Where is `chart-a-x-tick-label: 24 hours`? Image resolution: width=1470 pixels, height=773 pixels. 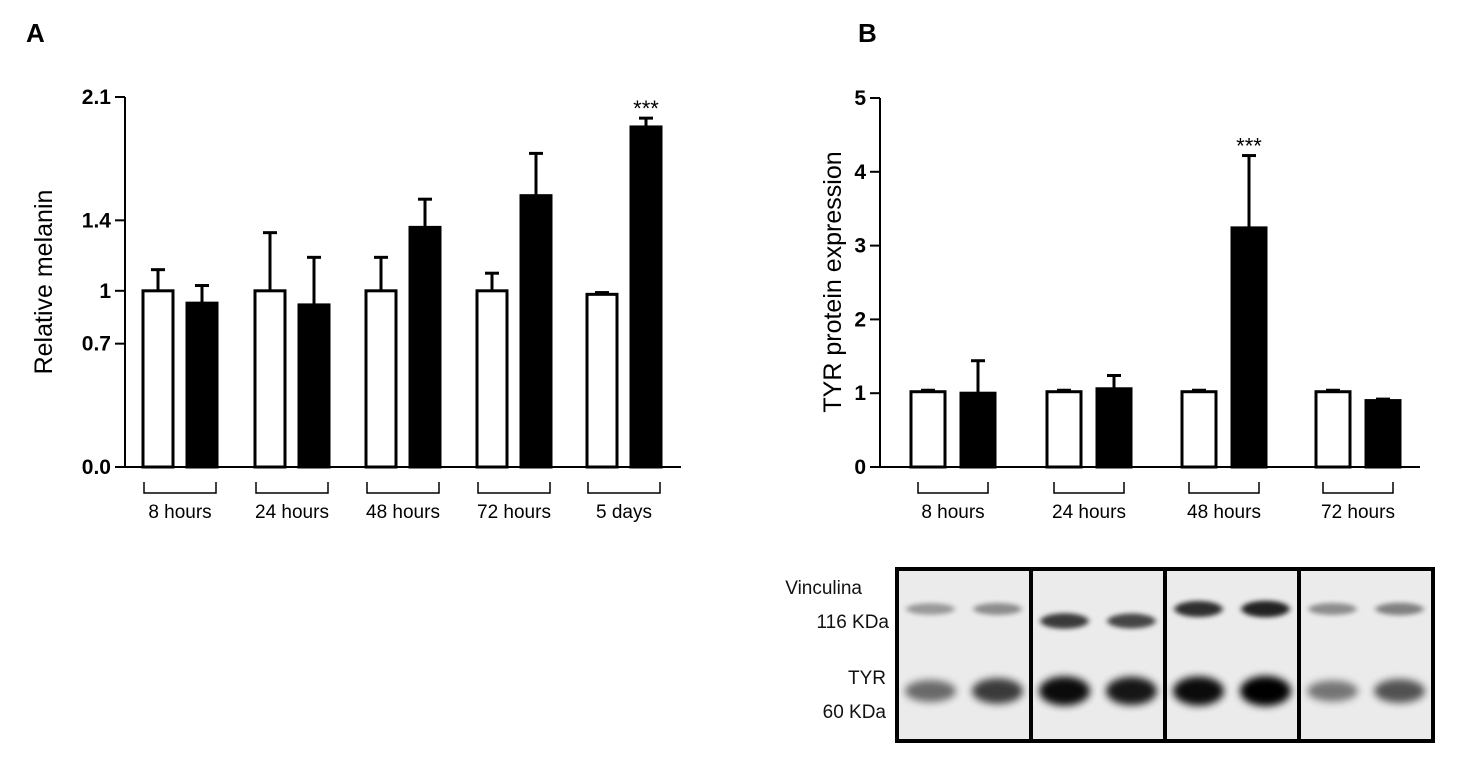
chart-a-x-tick-label: 24 hours is located at coordinates (292, 512).